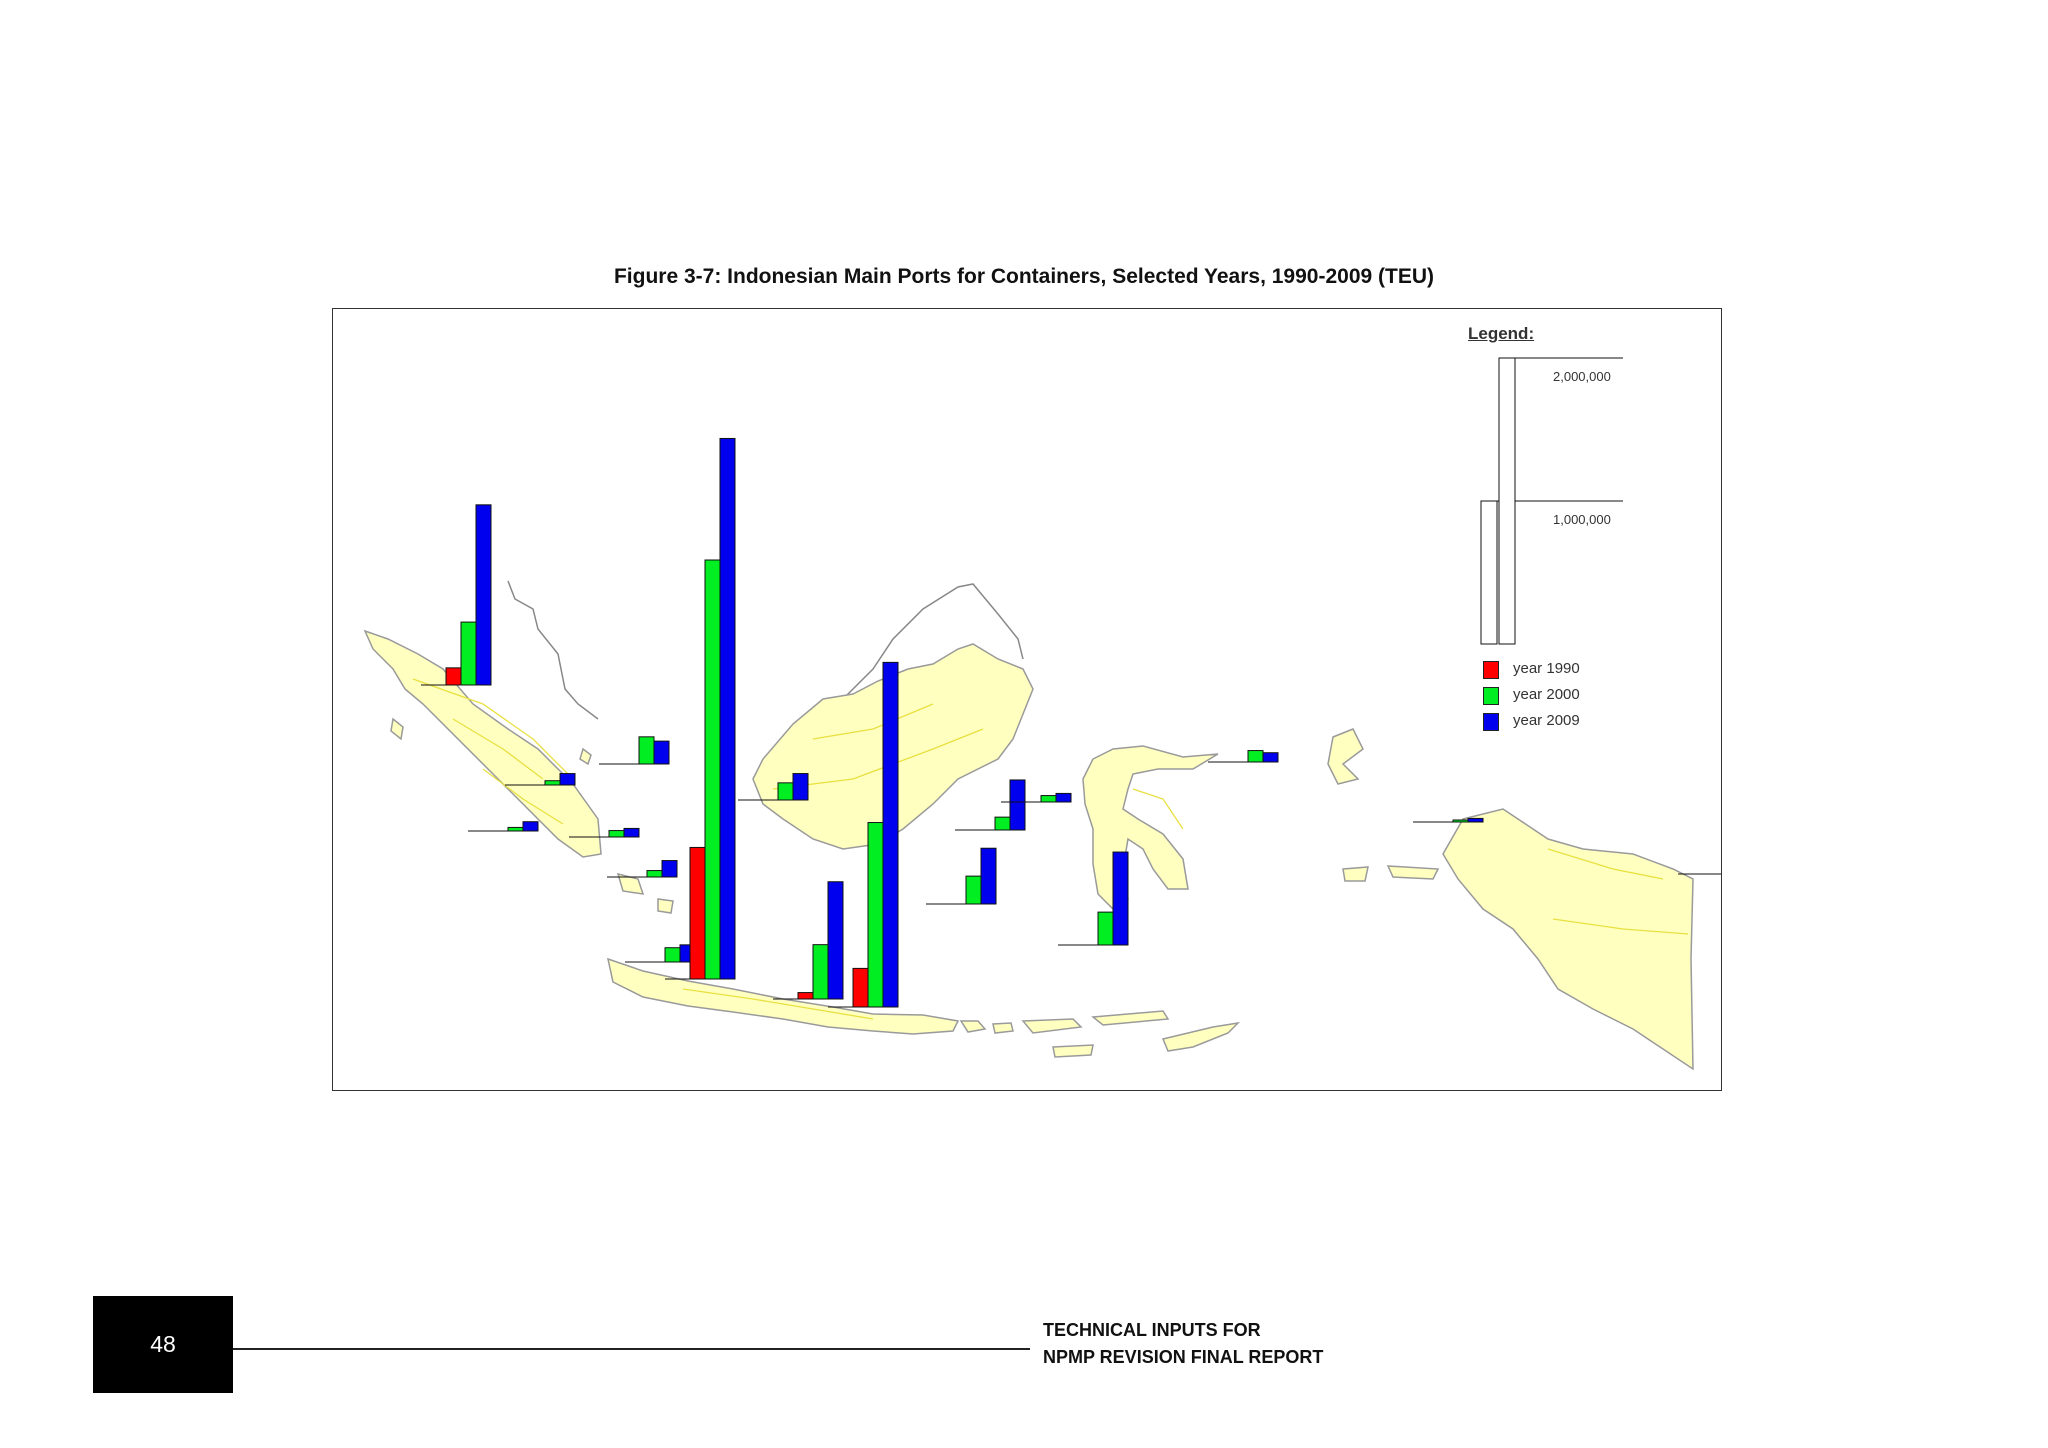 Image resolution: width=2048 pixels, height=1448 pixels. Describe the element at coordinates (1491, 670) in the screenshot. I see `legend-swatch-1990` at that location.